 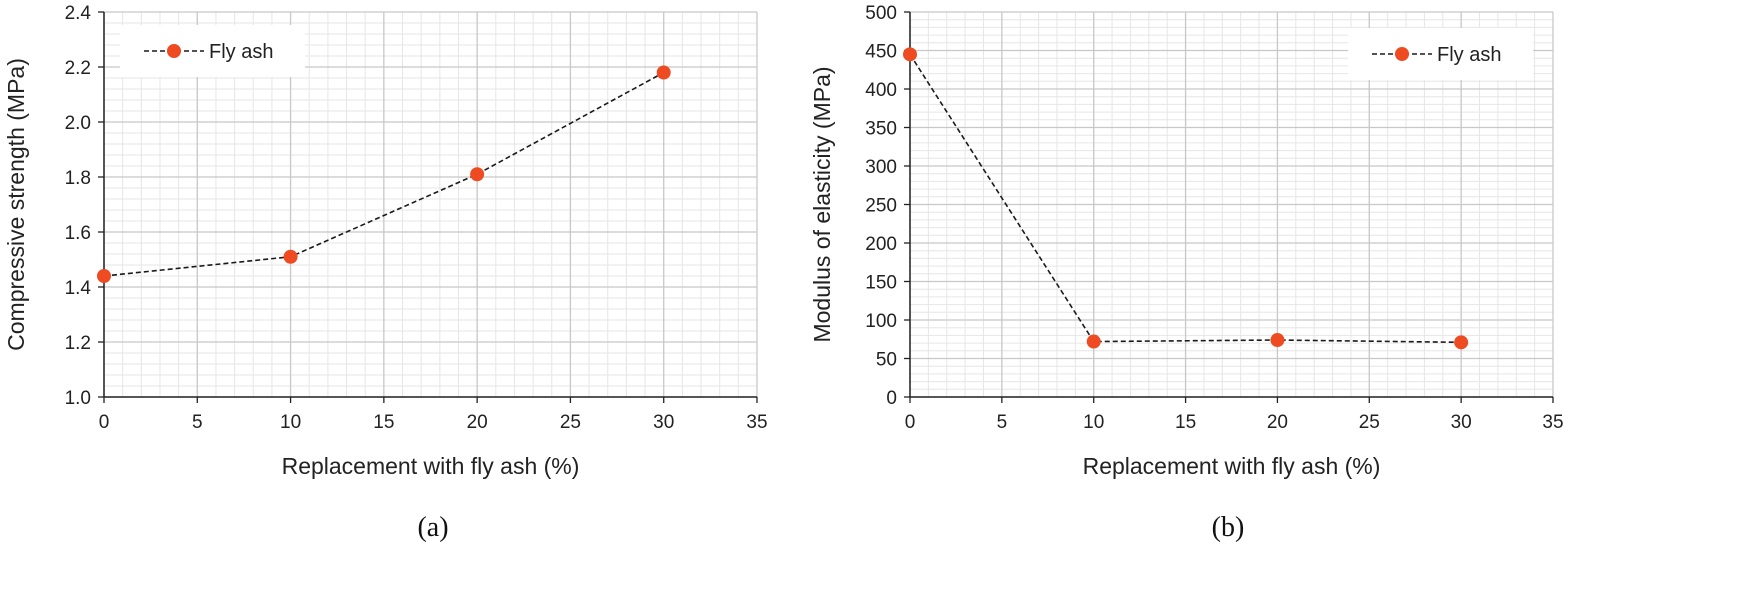 What do you see at coordinates (78, 68) in the screenshot?
I see `y-tick-label: 2.2` at bounding box center [78, 68].